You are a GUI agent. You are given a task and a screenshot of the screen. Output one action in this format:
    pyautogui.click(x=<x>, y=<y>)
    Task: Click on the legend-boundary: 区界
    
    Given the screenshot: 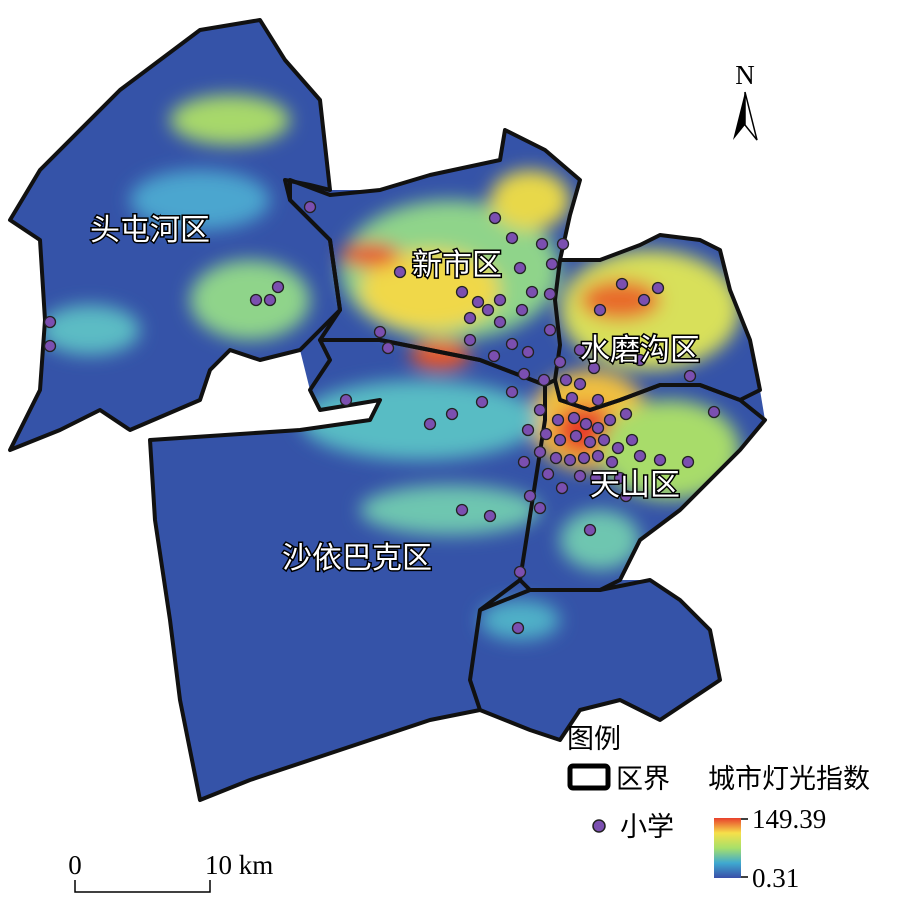 What is the action you would take?
    pyautogui.click(x=643, y=779)
    